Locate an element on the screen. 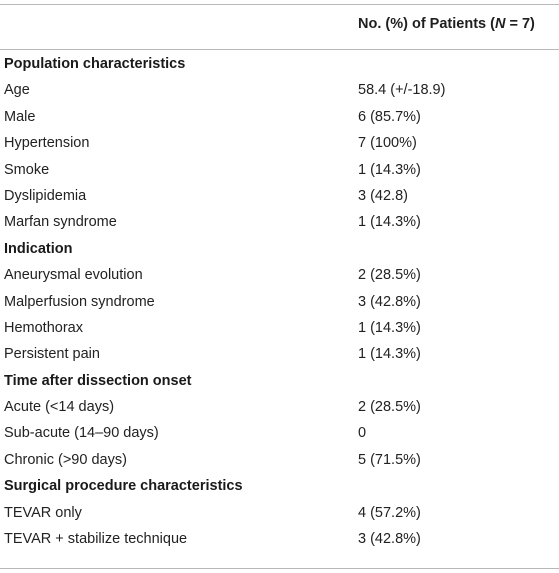  table-row: Marfan syndrome 1 (14.3%) is located at coordinates (279, 223).